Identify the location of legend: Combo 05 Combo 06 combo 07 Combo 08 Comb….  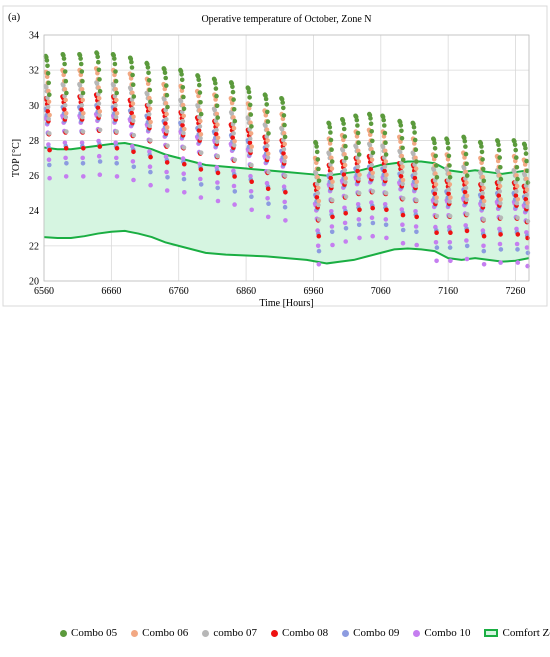
(305, 633).